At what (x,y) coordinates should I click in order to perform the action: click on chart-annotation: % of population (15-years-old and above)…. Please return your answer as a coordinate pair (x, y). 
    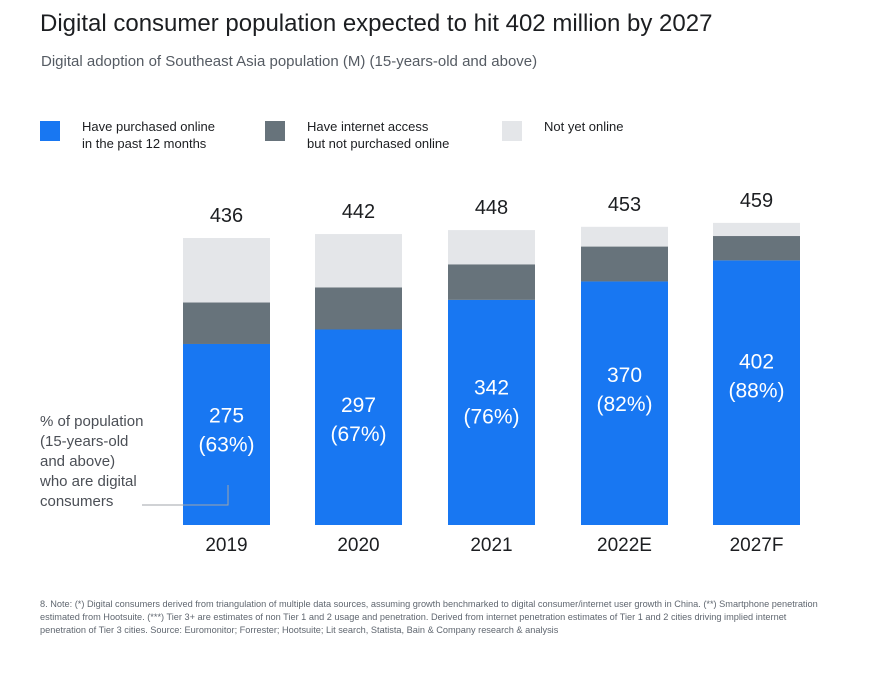
    Looking at the image, I should click on (92, 461).